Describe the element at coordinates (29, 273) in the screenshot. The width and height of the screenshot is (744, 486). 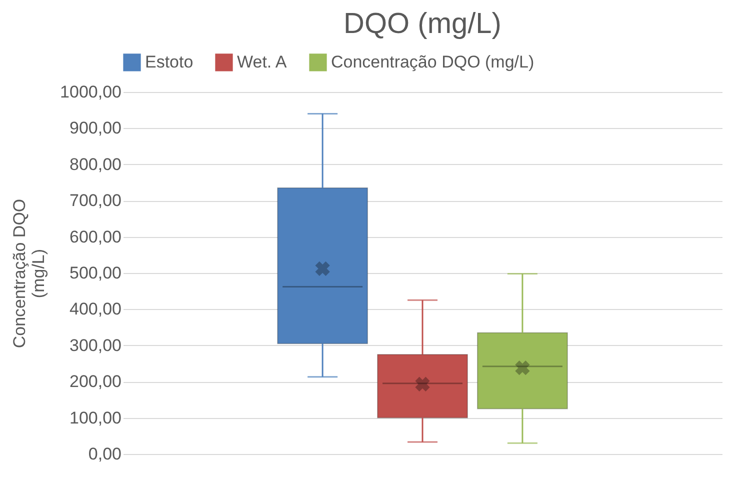
I see `y-axis-title: Concentração DQO (mg/L)` at that location.